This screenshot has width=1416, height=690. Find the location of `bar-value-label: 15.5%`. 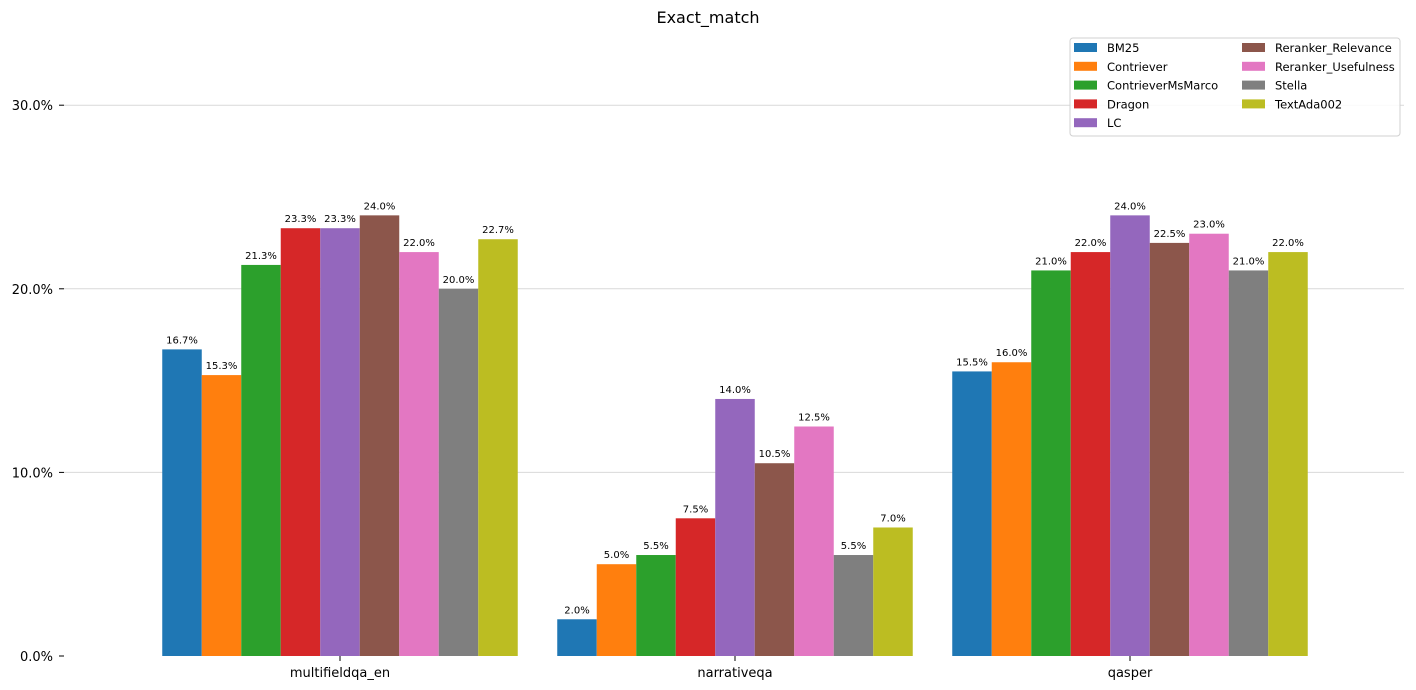

bar-value-label: 15.5% is located at coordinates (972, 362).